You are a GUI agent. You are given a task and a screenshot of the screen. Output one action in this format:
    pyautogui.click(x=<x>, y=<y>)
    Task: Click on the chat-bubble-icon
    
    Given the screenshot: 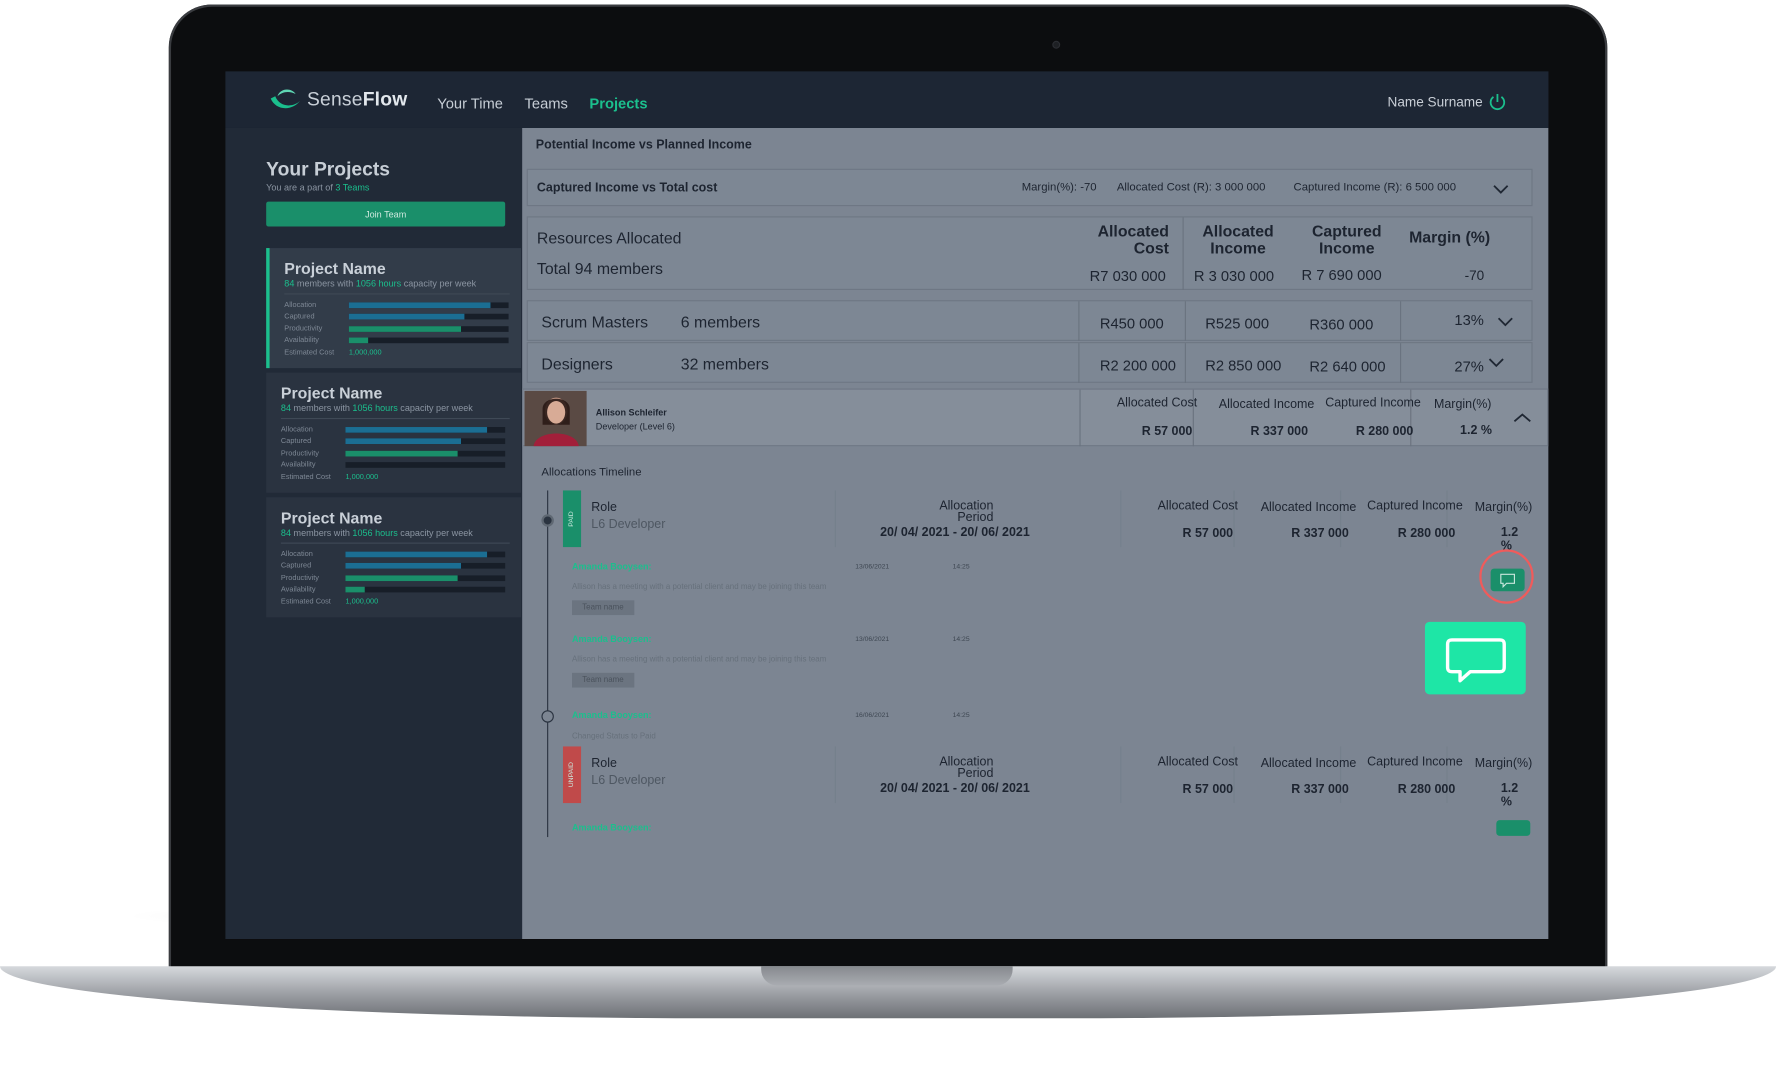 What is the action you would take?
    pyautogui.click(x=1475, y=660)
    